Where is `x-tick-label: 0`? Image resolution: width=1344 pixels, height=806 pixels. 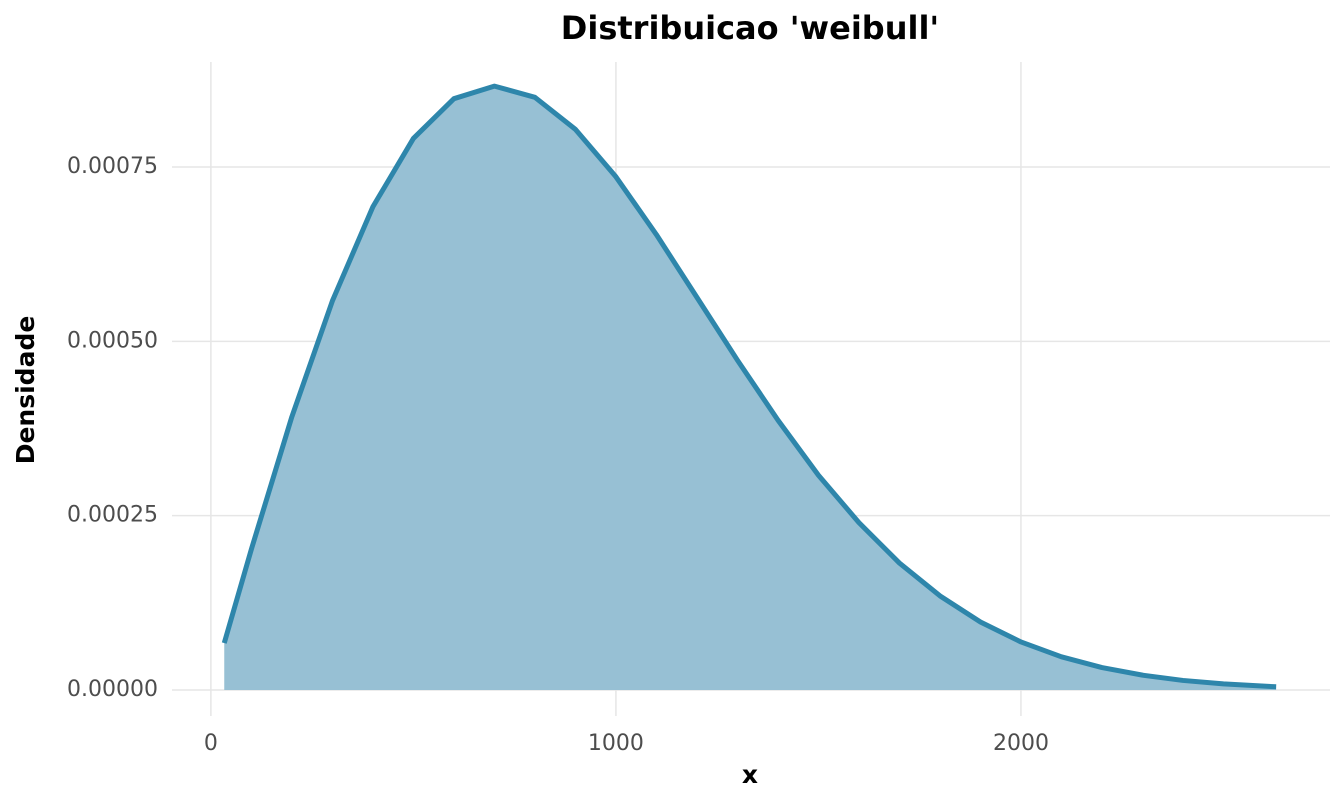
x-tick-label: 0 is located at coordinates (211, 743).